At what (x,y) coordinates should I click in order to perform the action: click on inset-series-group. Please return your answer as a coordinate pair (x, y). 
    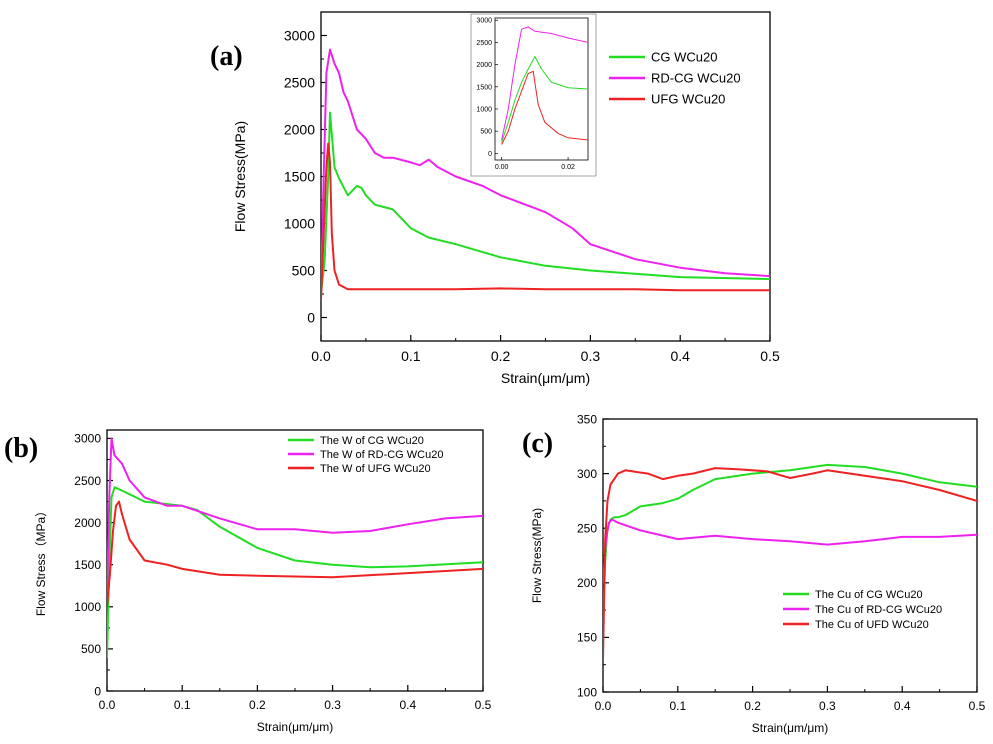
    Looking at the image, I should click on (544, 85).